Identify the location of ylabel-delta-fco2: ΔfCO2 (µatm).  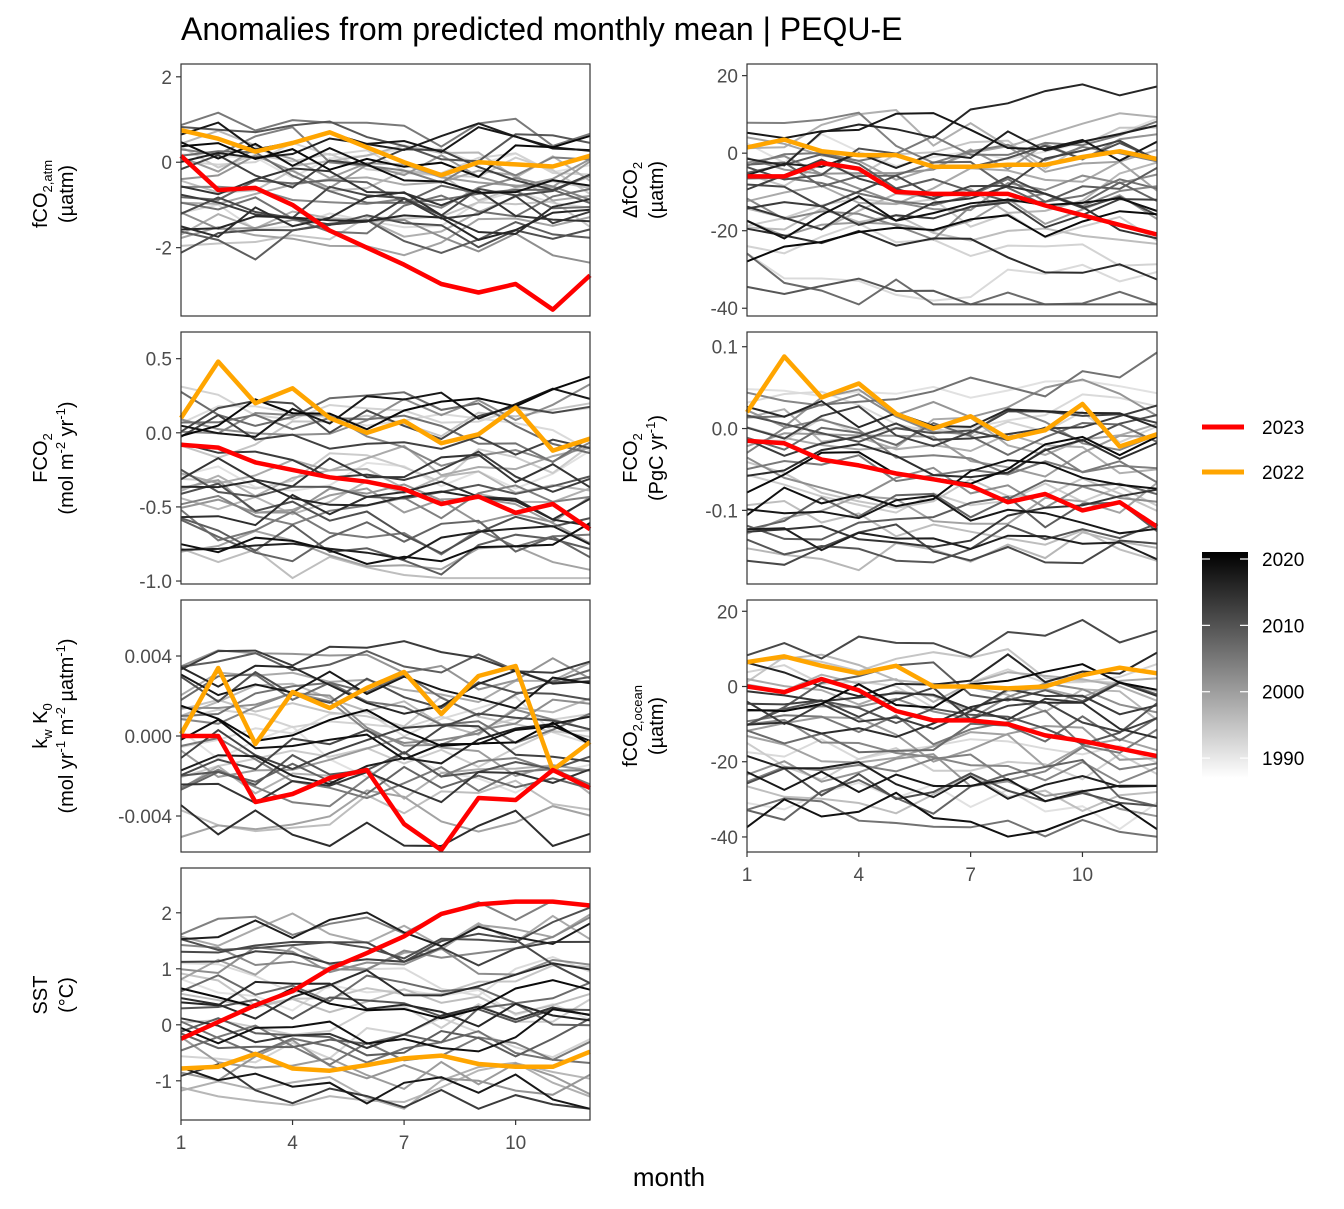
(644, 190).